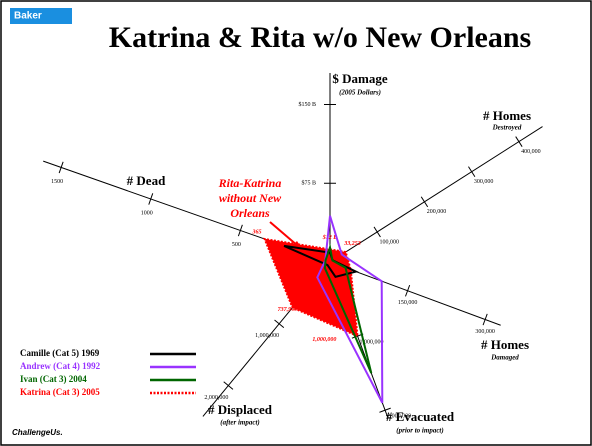  I want to click on data-label: 1,000,000, so click(324, 340).